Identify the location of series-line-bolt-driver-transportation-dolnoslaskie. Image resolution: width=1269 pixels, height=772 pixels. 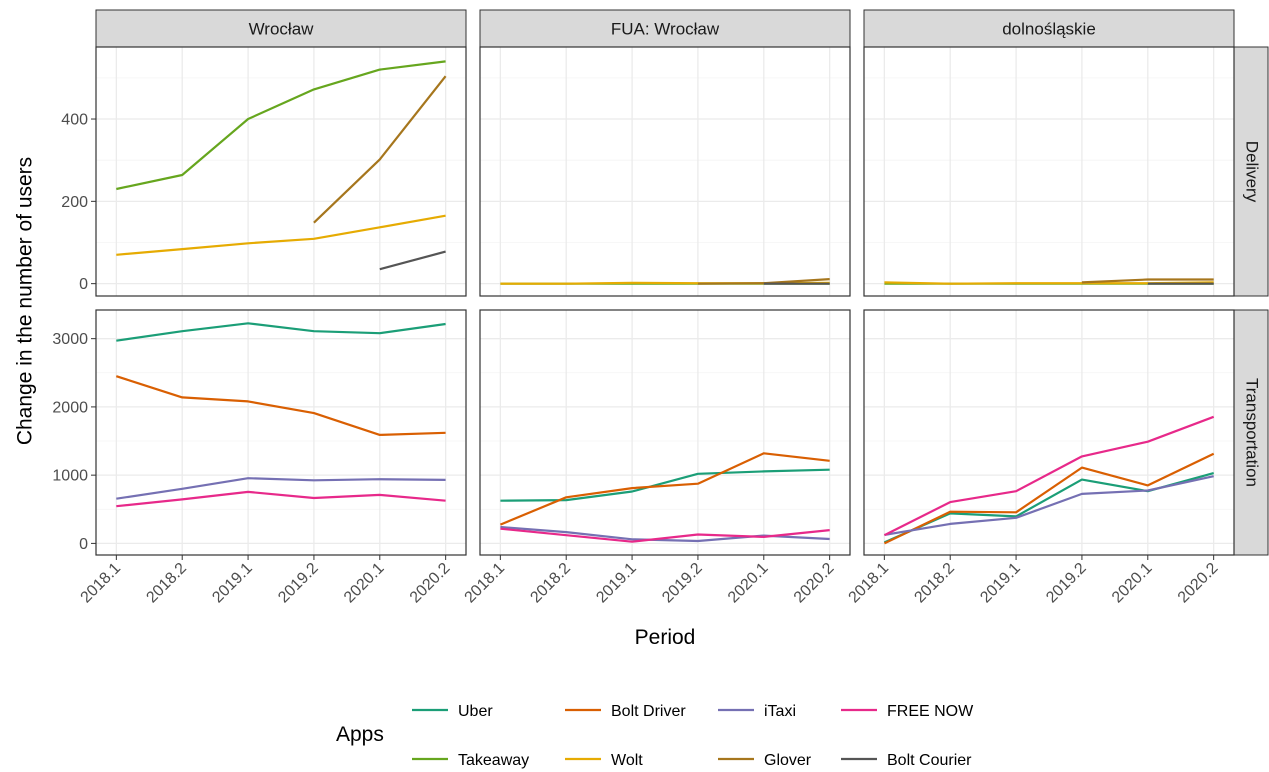
(1049, 498).